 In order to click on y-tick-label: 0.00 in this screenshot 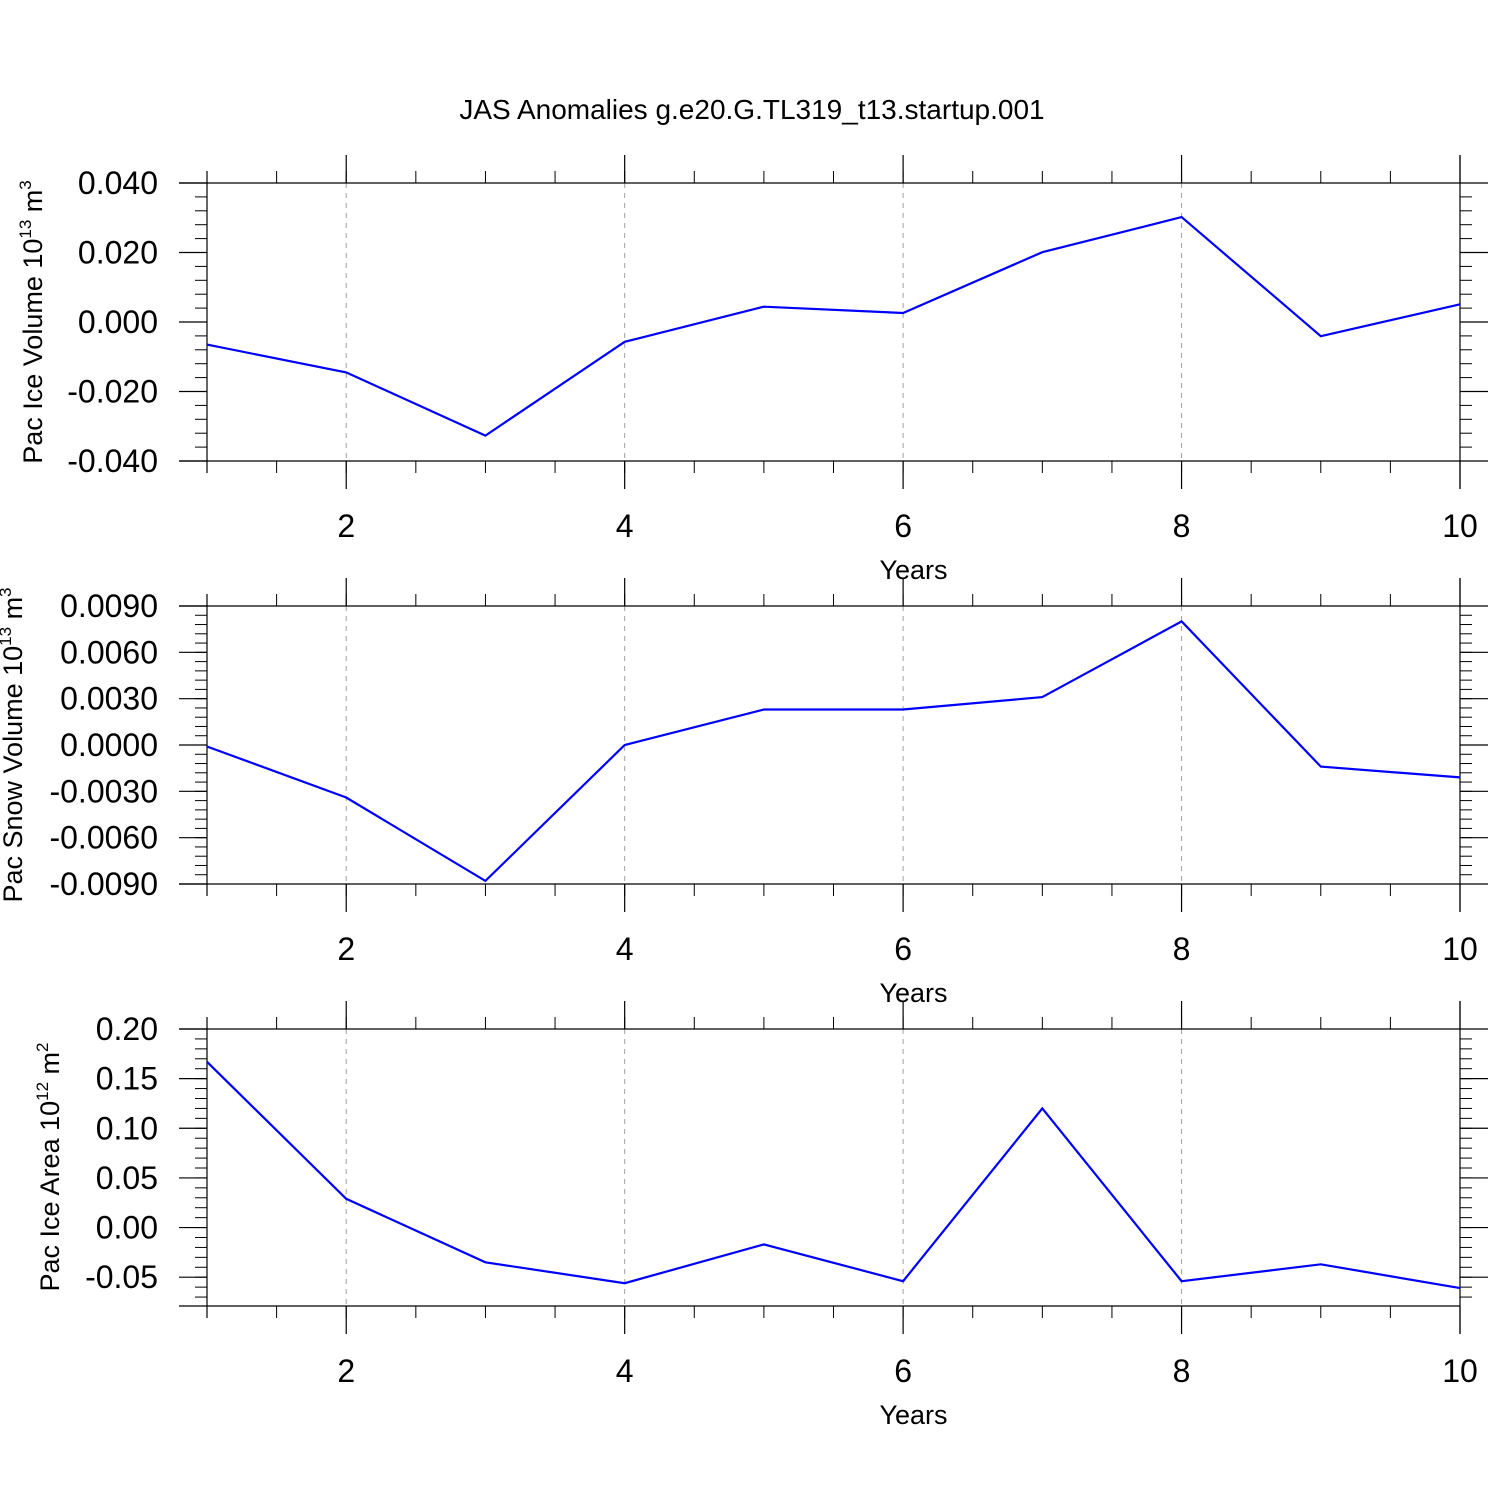, I will do `click(127, 1228)`.